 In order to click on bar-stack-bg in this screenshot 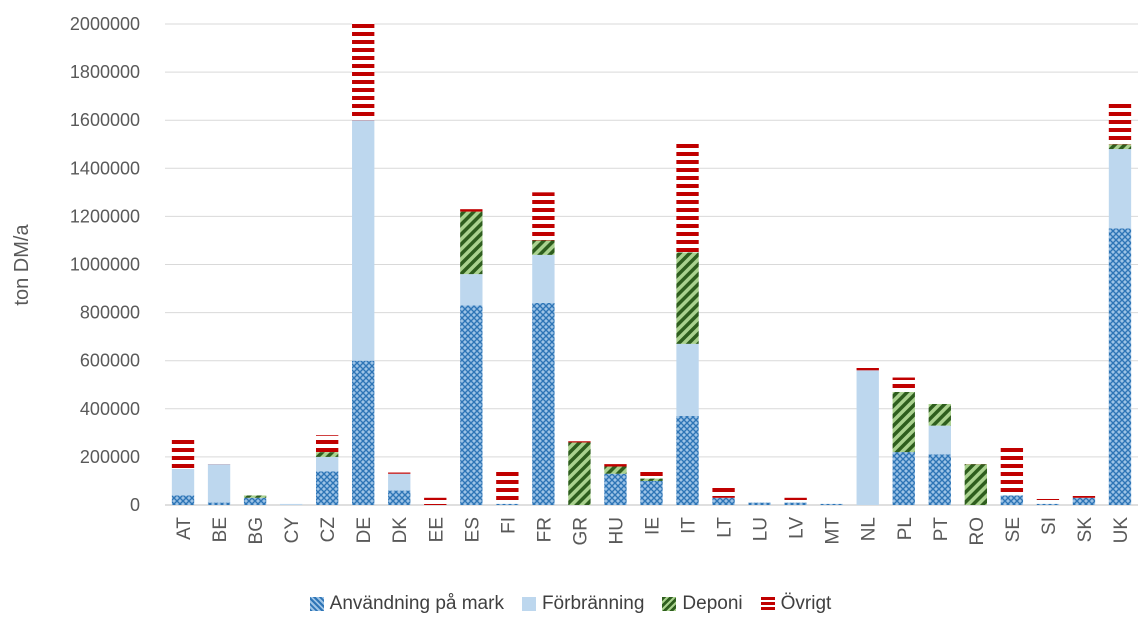, I will do `click(255, 498)`.